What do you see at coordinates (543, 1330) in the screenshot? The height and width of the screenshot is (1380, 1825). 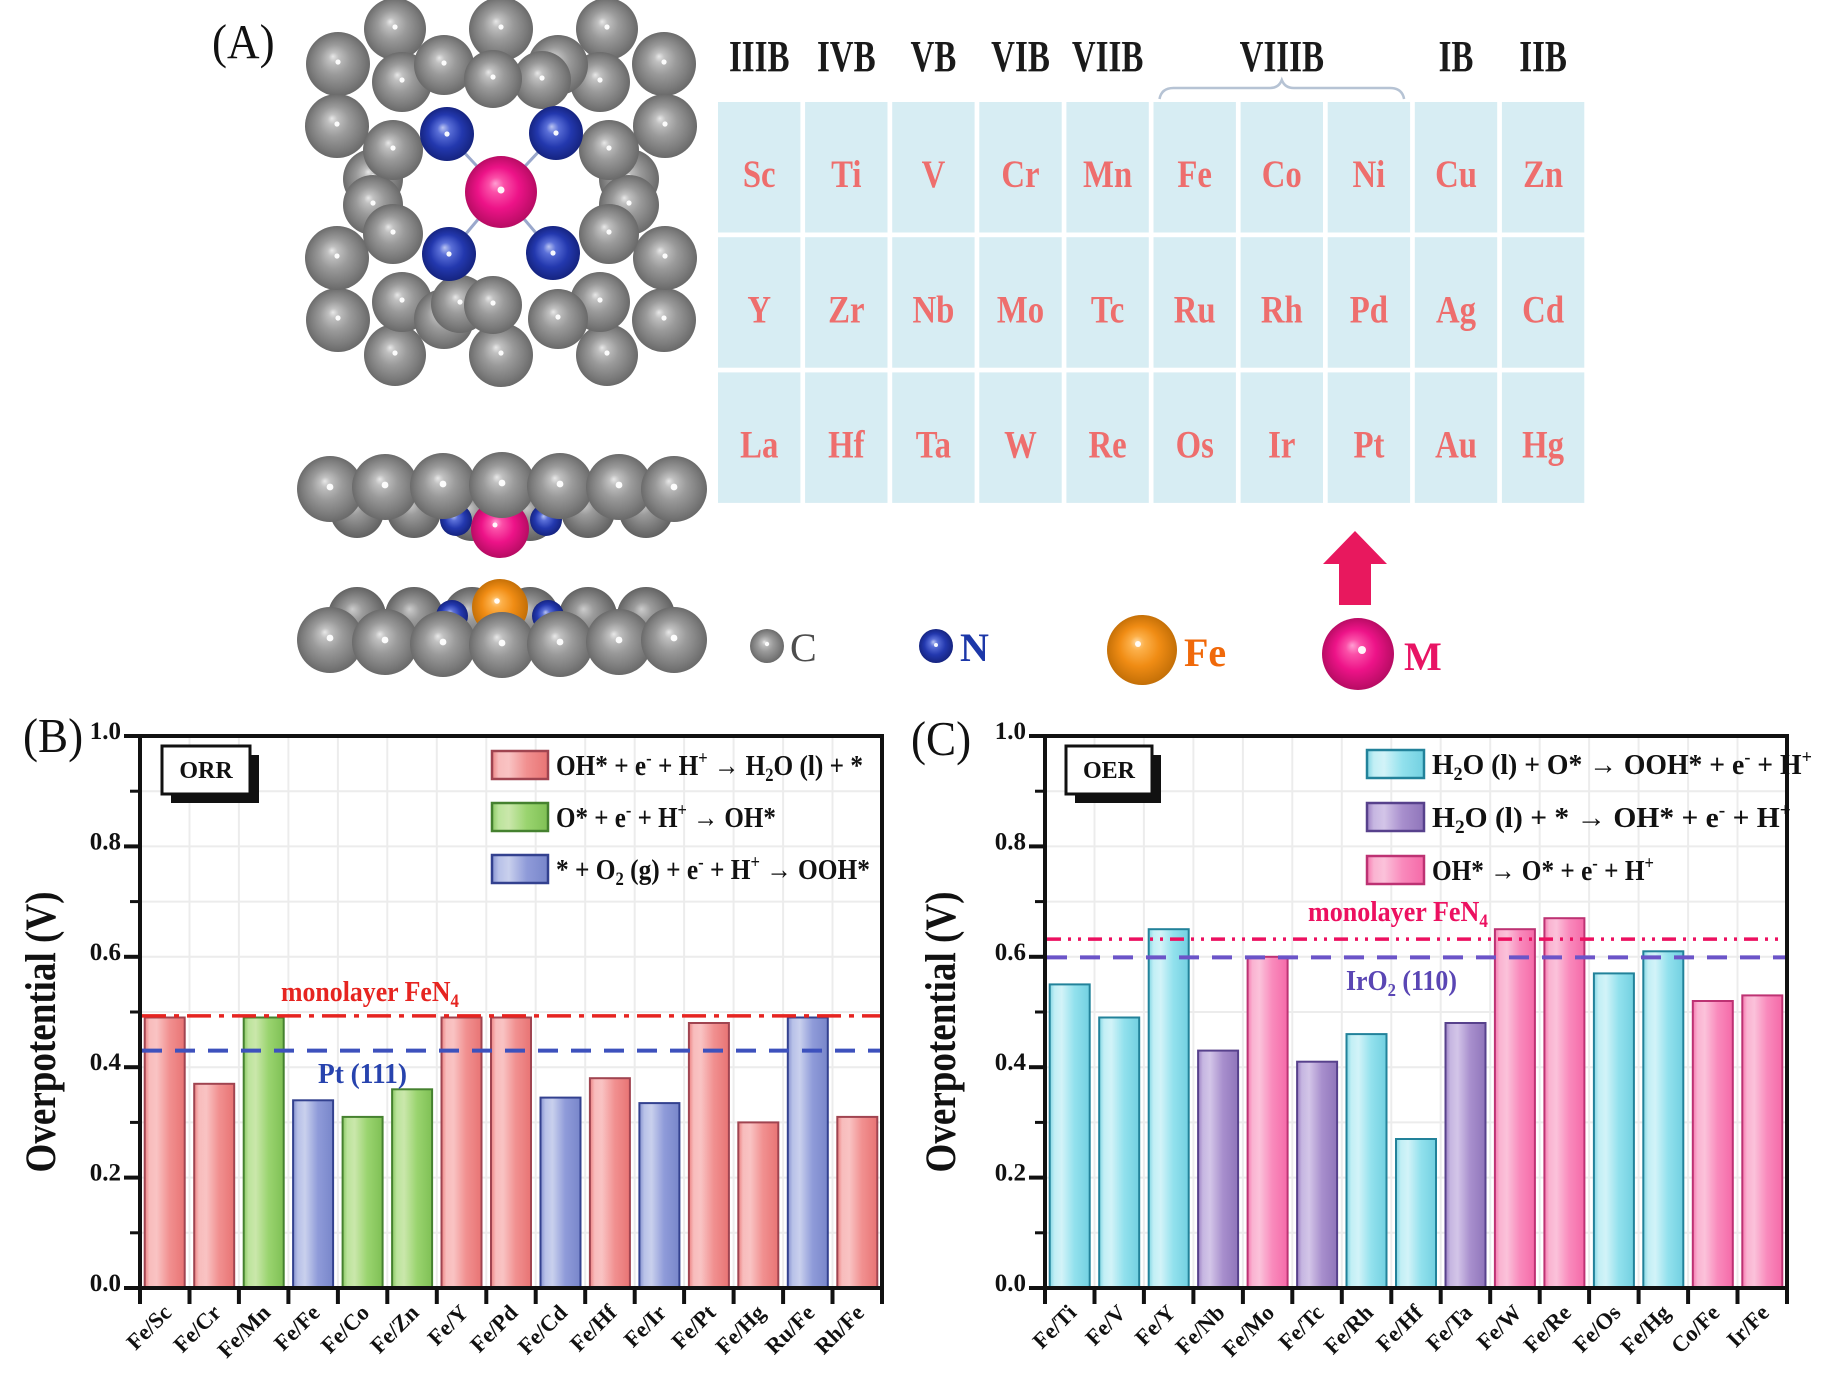 I see `svg-text: Fe/Cd` at bounding box center [543, 1330].